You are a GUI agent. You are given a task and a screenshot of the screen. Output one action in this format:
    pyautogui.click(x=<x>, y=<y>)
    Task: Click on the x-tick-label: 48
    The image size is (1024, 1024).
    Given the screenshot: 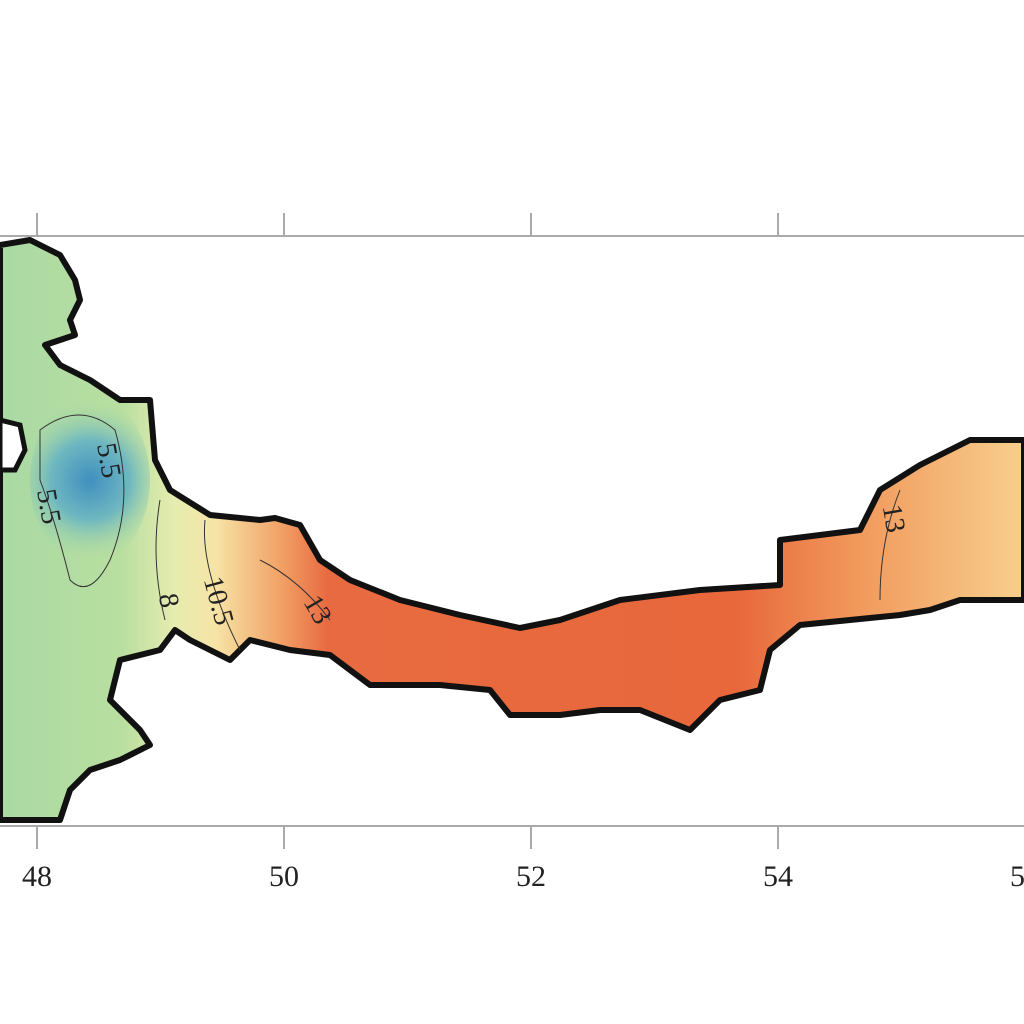 What is the action you would take?
    pyautogui.click(x=37, y=876)
    